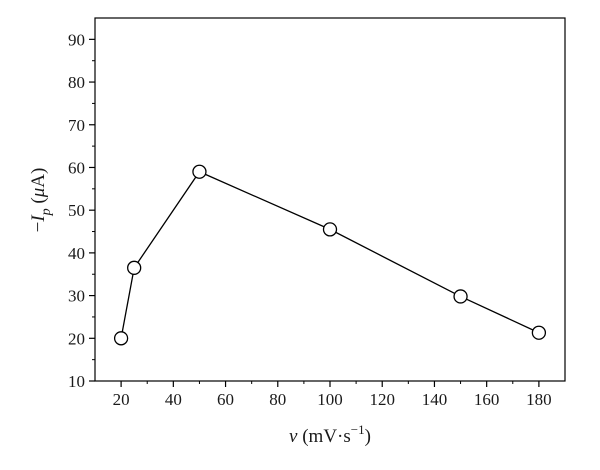  What do you see at coordinates (277, 399) in the screenshot?
I see `x-tick-label: 80` at bounding box center [277, 399].